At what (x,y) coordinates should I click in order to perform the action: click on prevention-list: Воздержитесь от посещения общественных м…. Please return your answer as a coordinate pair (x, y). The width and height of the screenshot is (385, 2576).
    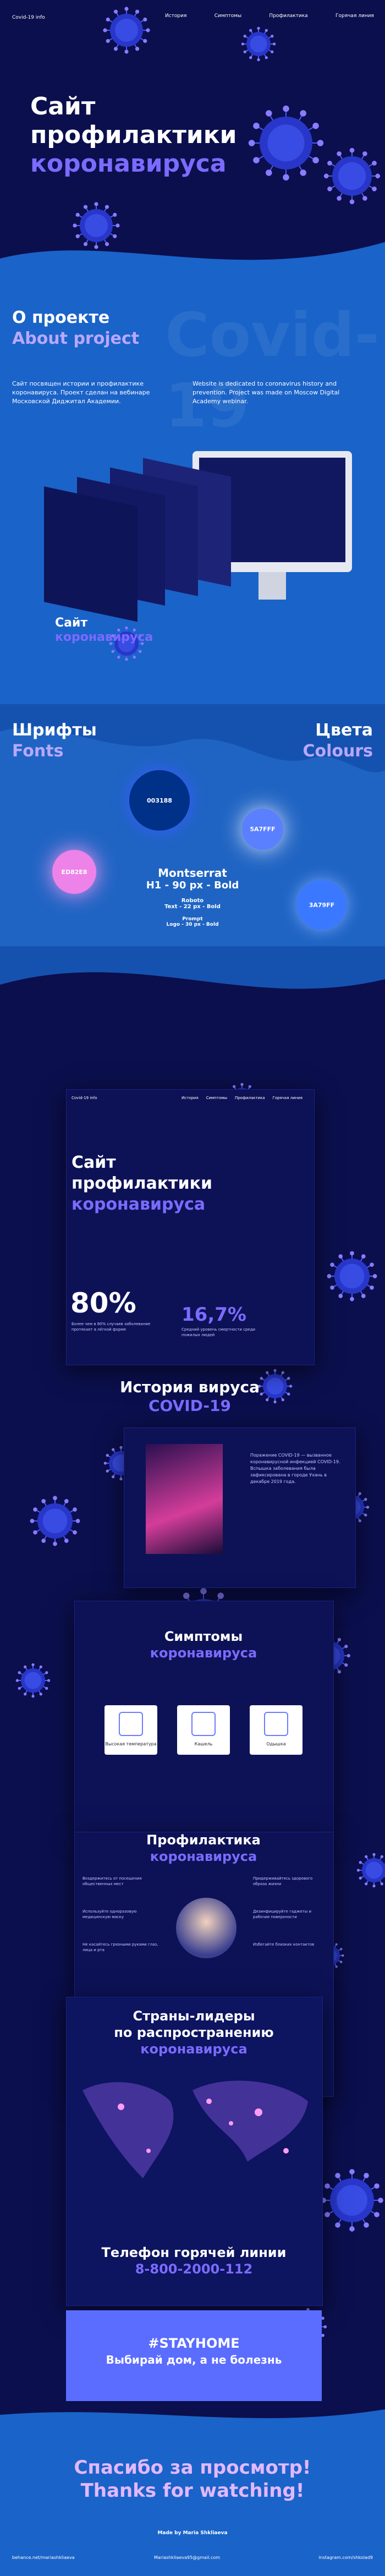
    Looking at the image, I should click on (123, 1914).